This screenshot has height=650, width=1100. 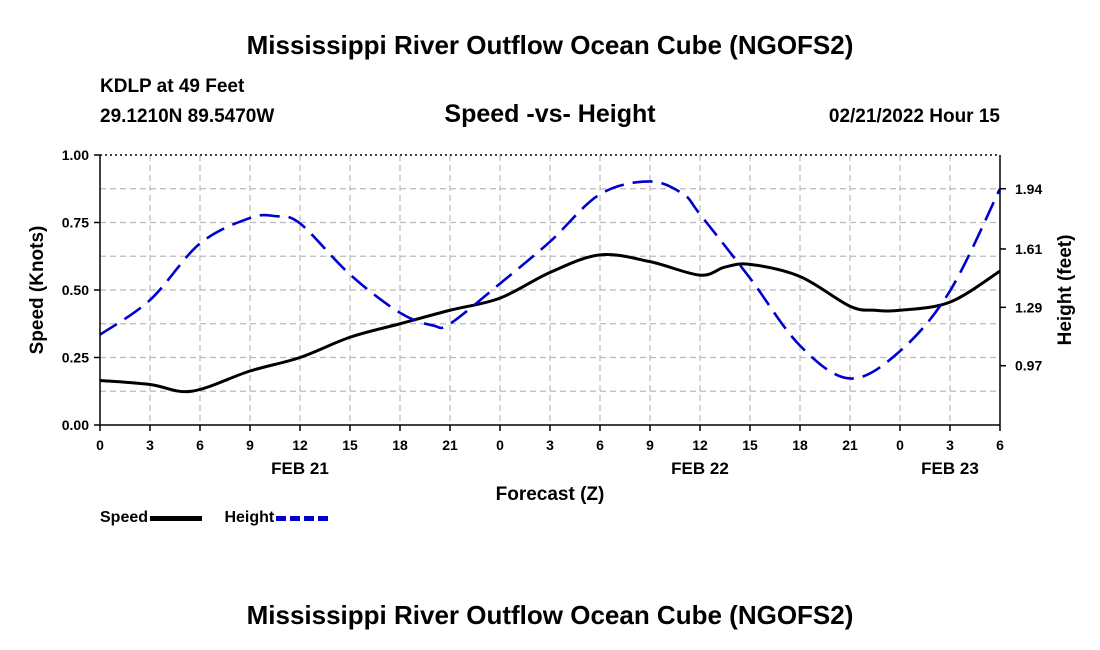 I want to click on y2-tick-label: 1.94, so click(x=1028, y=189).